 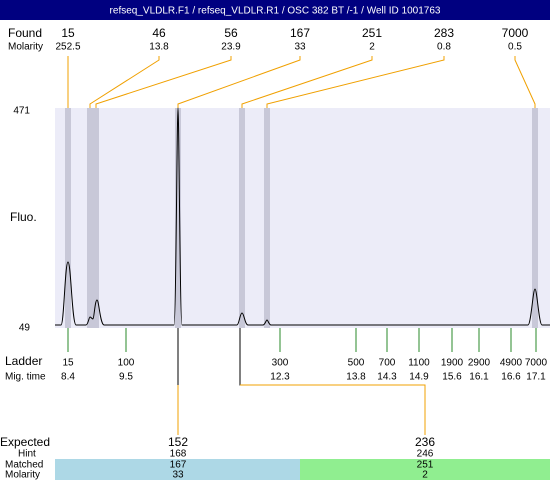 I want to click on found-size: 251, so click(x=372, y=33).